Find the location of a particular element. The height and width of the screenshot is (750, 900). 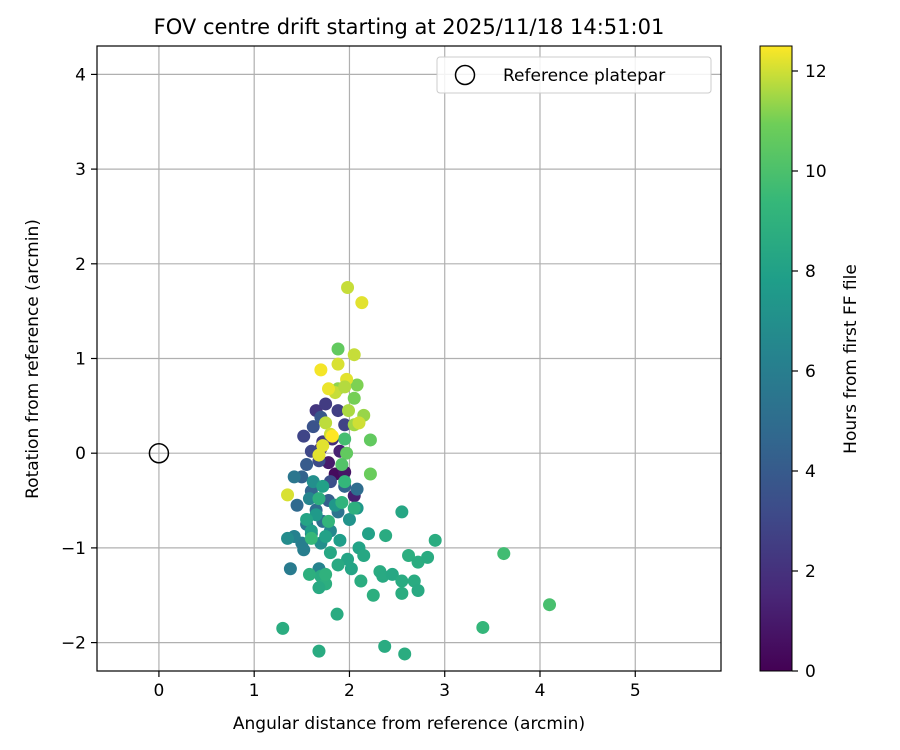

legend-box is located at coordinates (574, 75).